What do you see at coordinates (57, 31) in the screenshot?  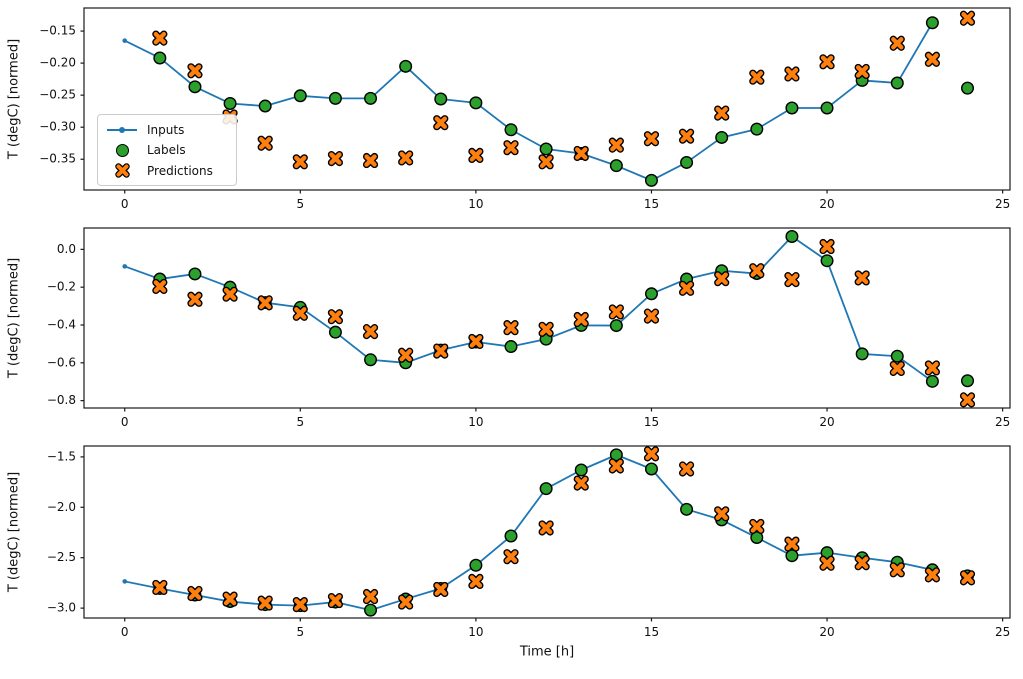 I see `y-tick-label: −0.15` at bounding box center [57, 31].